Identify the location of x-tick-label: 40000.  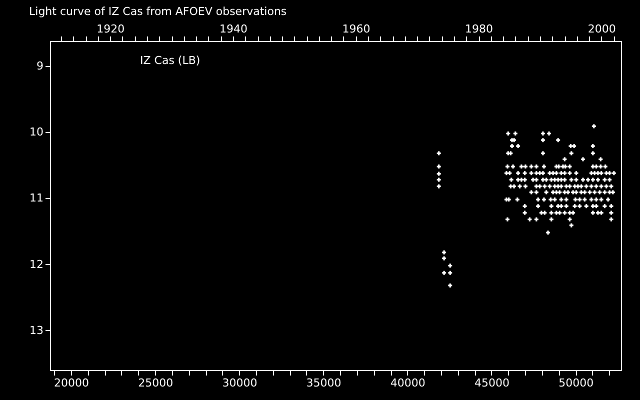
(408, 383).